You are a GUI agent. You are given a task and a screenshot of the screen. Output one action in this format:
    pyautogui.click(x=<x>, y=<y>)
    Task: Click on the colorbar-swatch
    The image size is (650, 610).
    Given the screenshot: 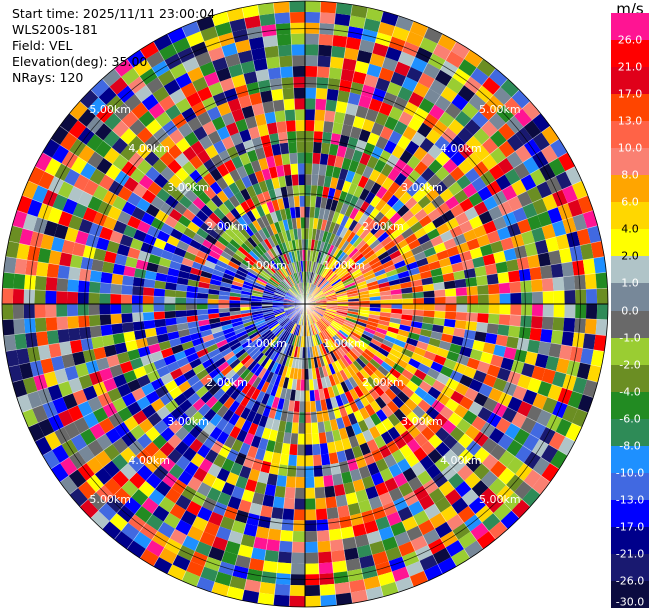 What is the action you would take?
    pyautogui.click(x=630, y=297)
    